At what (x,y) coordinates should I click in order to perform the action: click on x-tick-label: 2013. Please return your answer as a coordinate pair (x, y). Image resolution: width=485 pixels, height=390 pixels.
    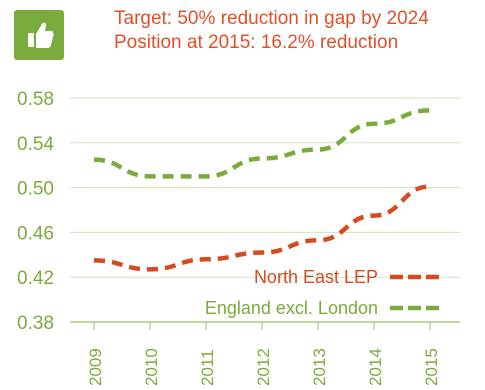
    Looking at the image, I should click on (319, 367).